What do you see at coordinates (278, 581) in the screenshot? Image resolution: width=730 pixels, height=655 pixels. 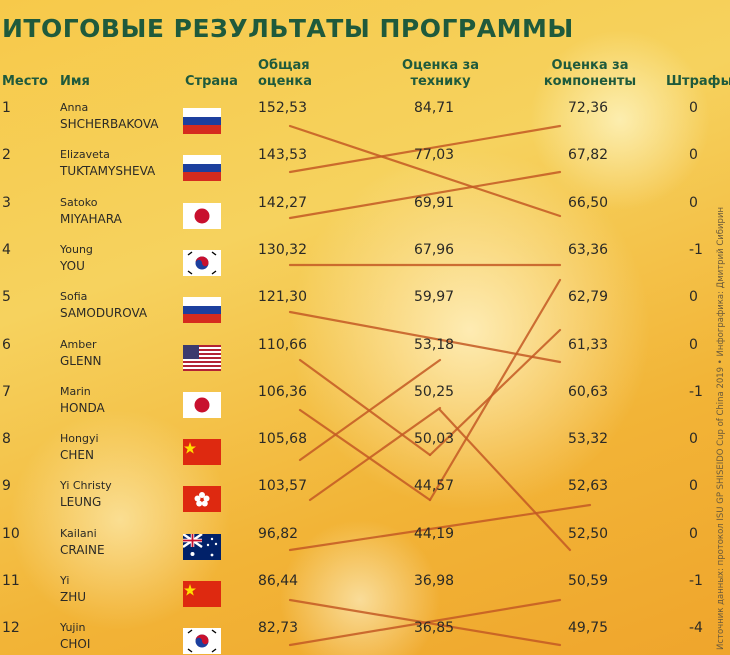 I see `total-score: 86,44` at bounding box center [278, 581].